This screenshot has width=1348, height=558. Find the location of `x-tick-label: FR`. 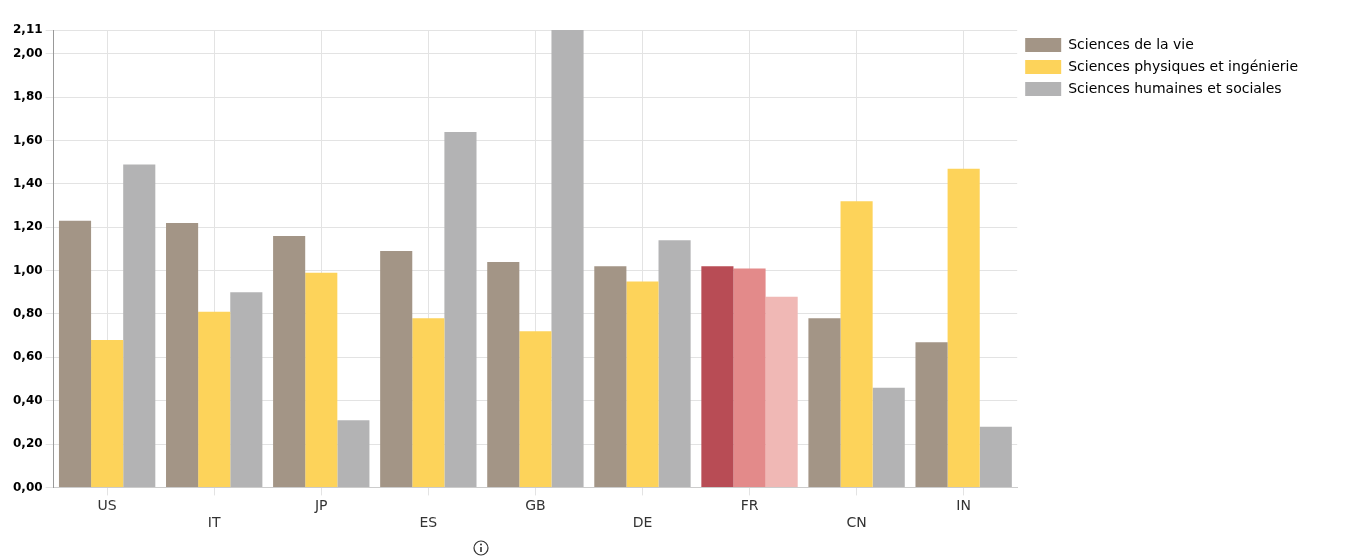

x-tick-label: FR is located at coordinates (749, 505).